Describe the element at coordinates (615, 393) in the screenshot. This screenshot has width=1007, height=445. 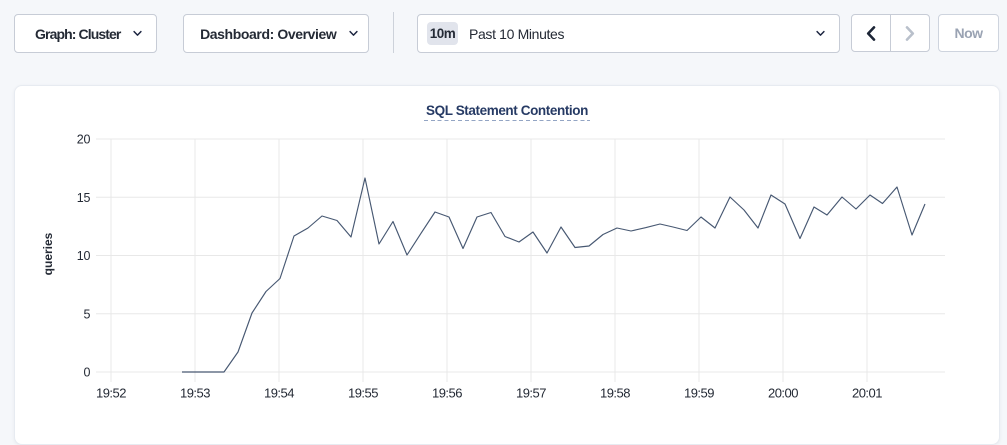
I see `svg-text: 19:58` at that location.